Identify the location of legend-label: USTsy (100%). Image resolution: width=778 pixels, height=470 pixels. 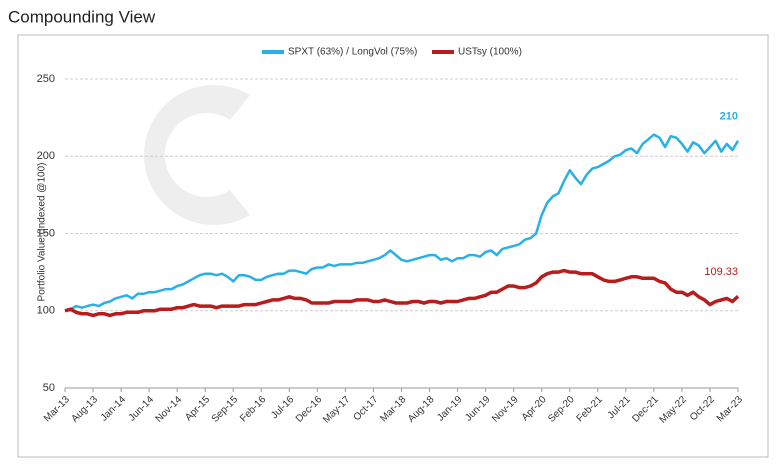
(490, 52).